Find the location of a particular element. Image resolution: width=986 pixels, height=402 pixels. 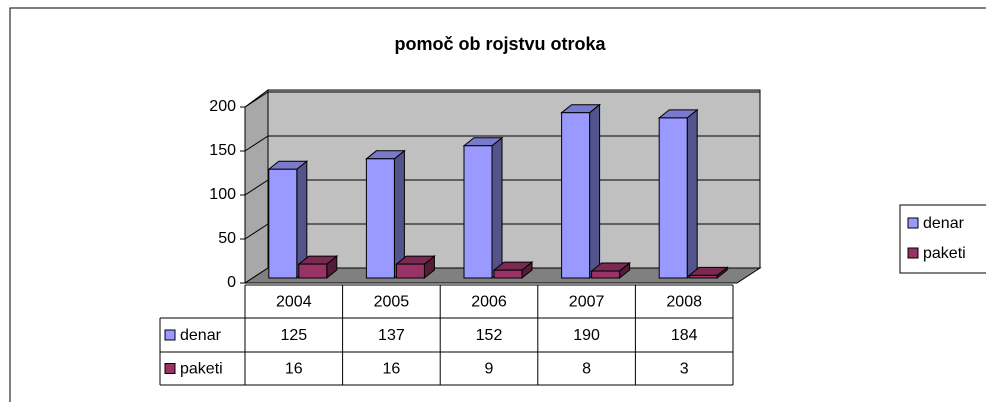

table-row-label: denar is located at coordinates (201, 335).